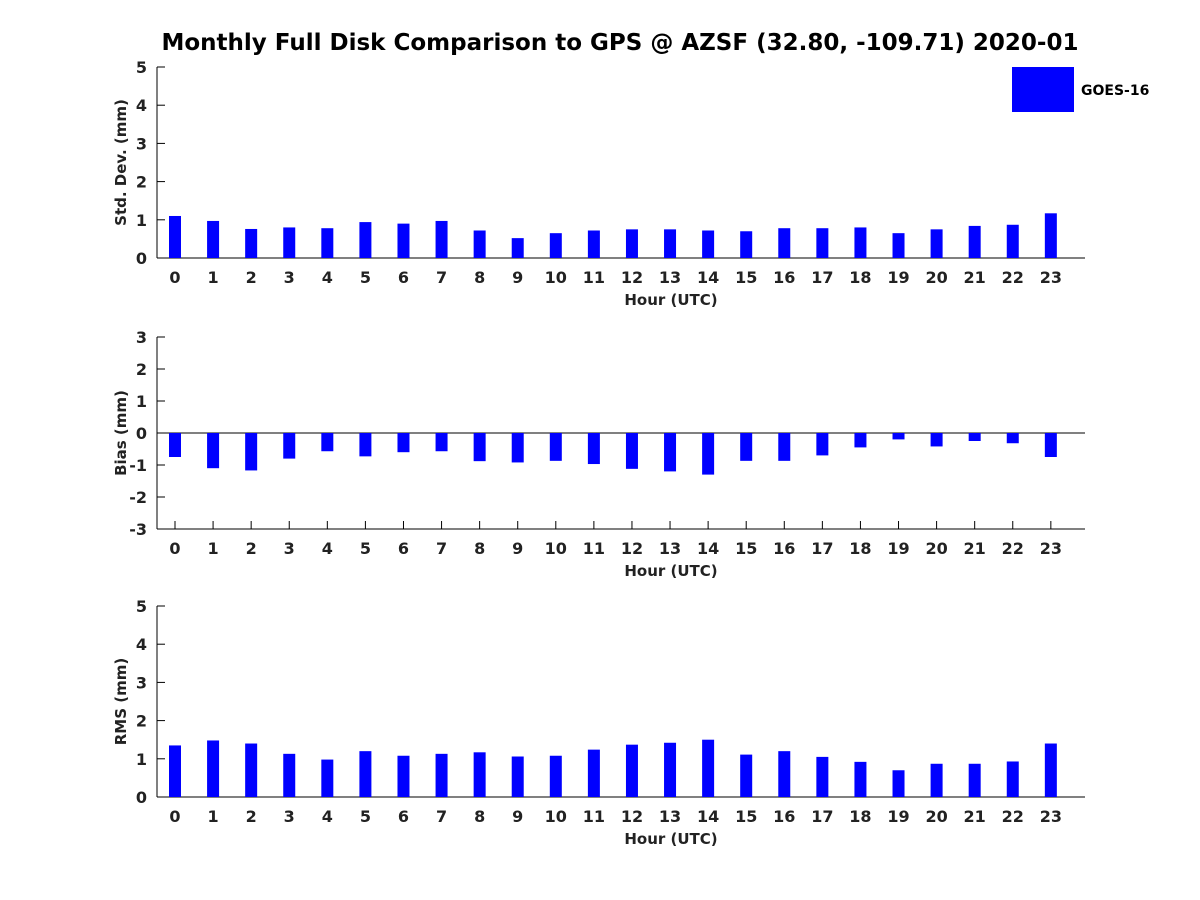  I want to click on x-tick-label: 17, so click(822, 277).